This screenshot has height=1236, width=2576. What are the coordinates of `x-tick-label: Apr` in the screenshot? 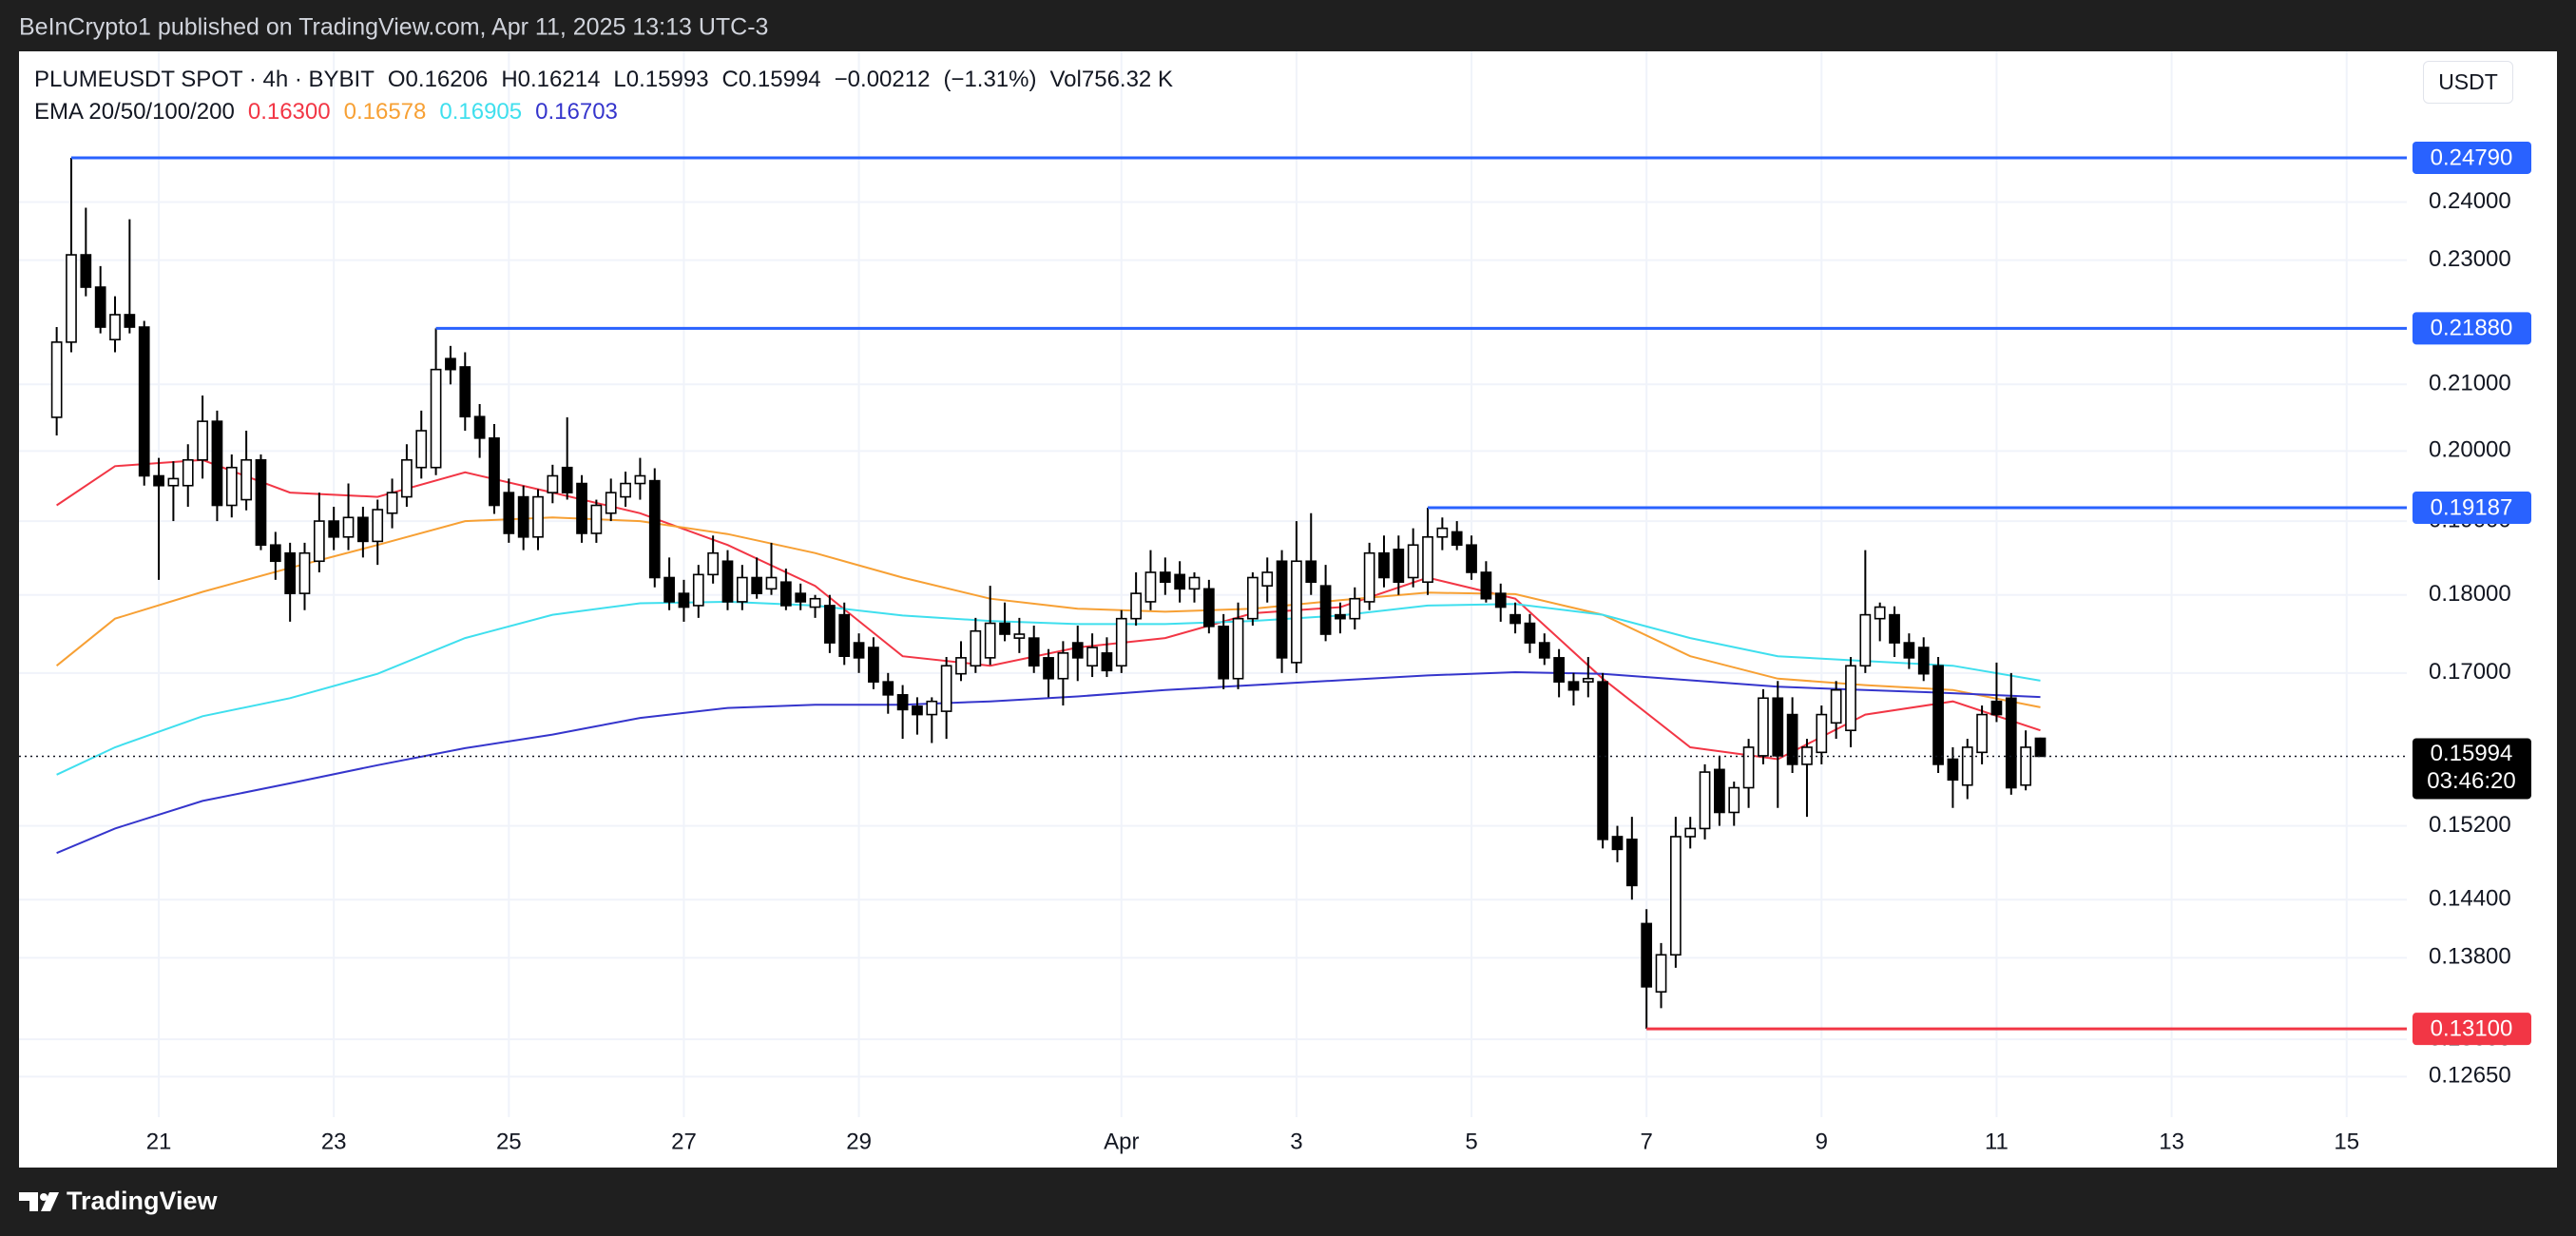 It's located at (1121, 1142).